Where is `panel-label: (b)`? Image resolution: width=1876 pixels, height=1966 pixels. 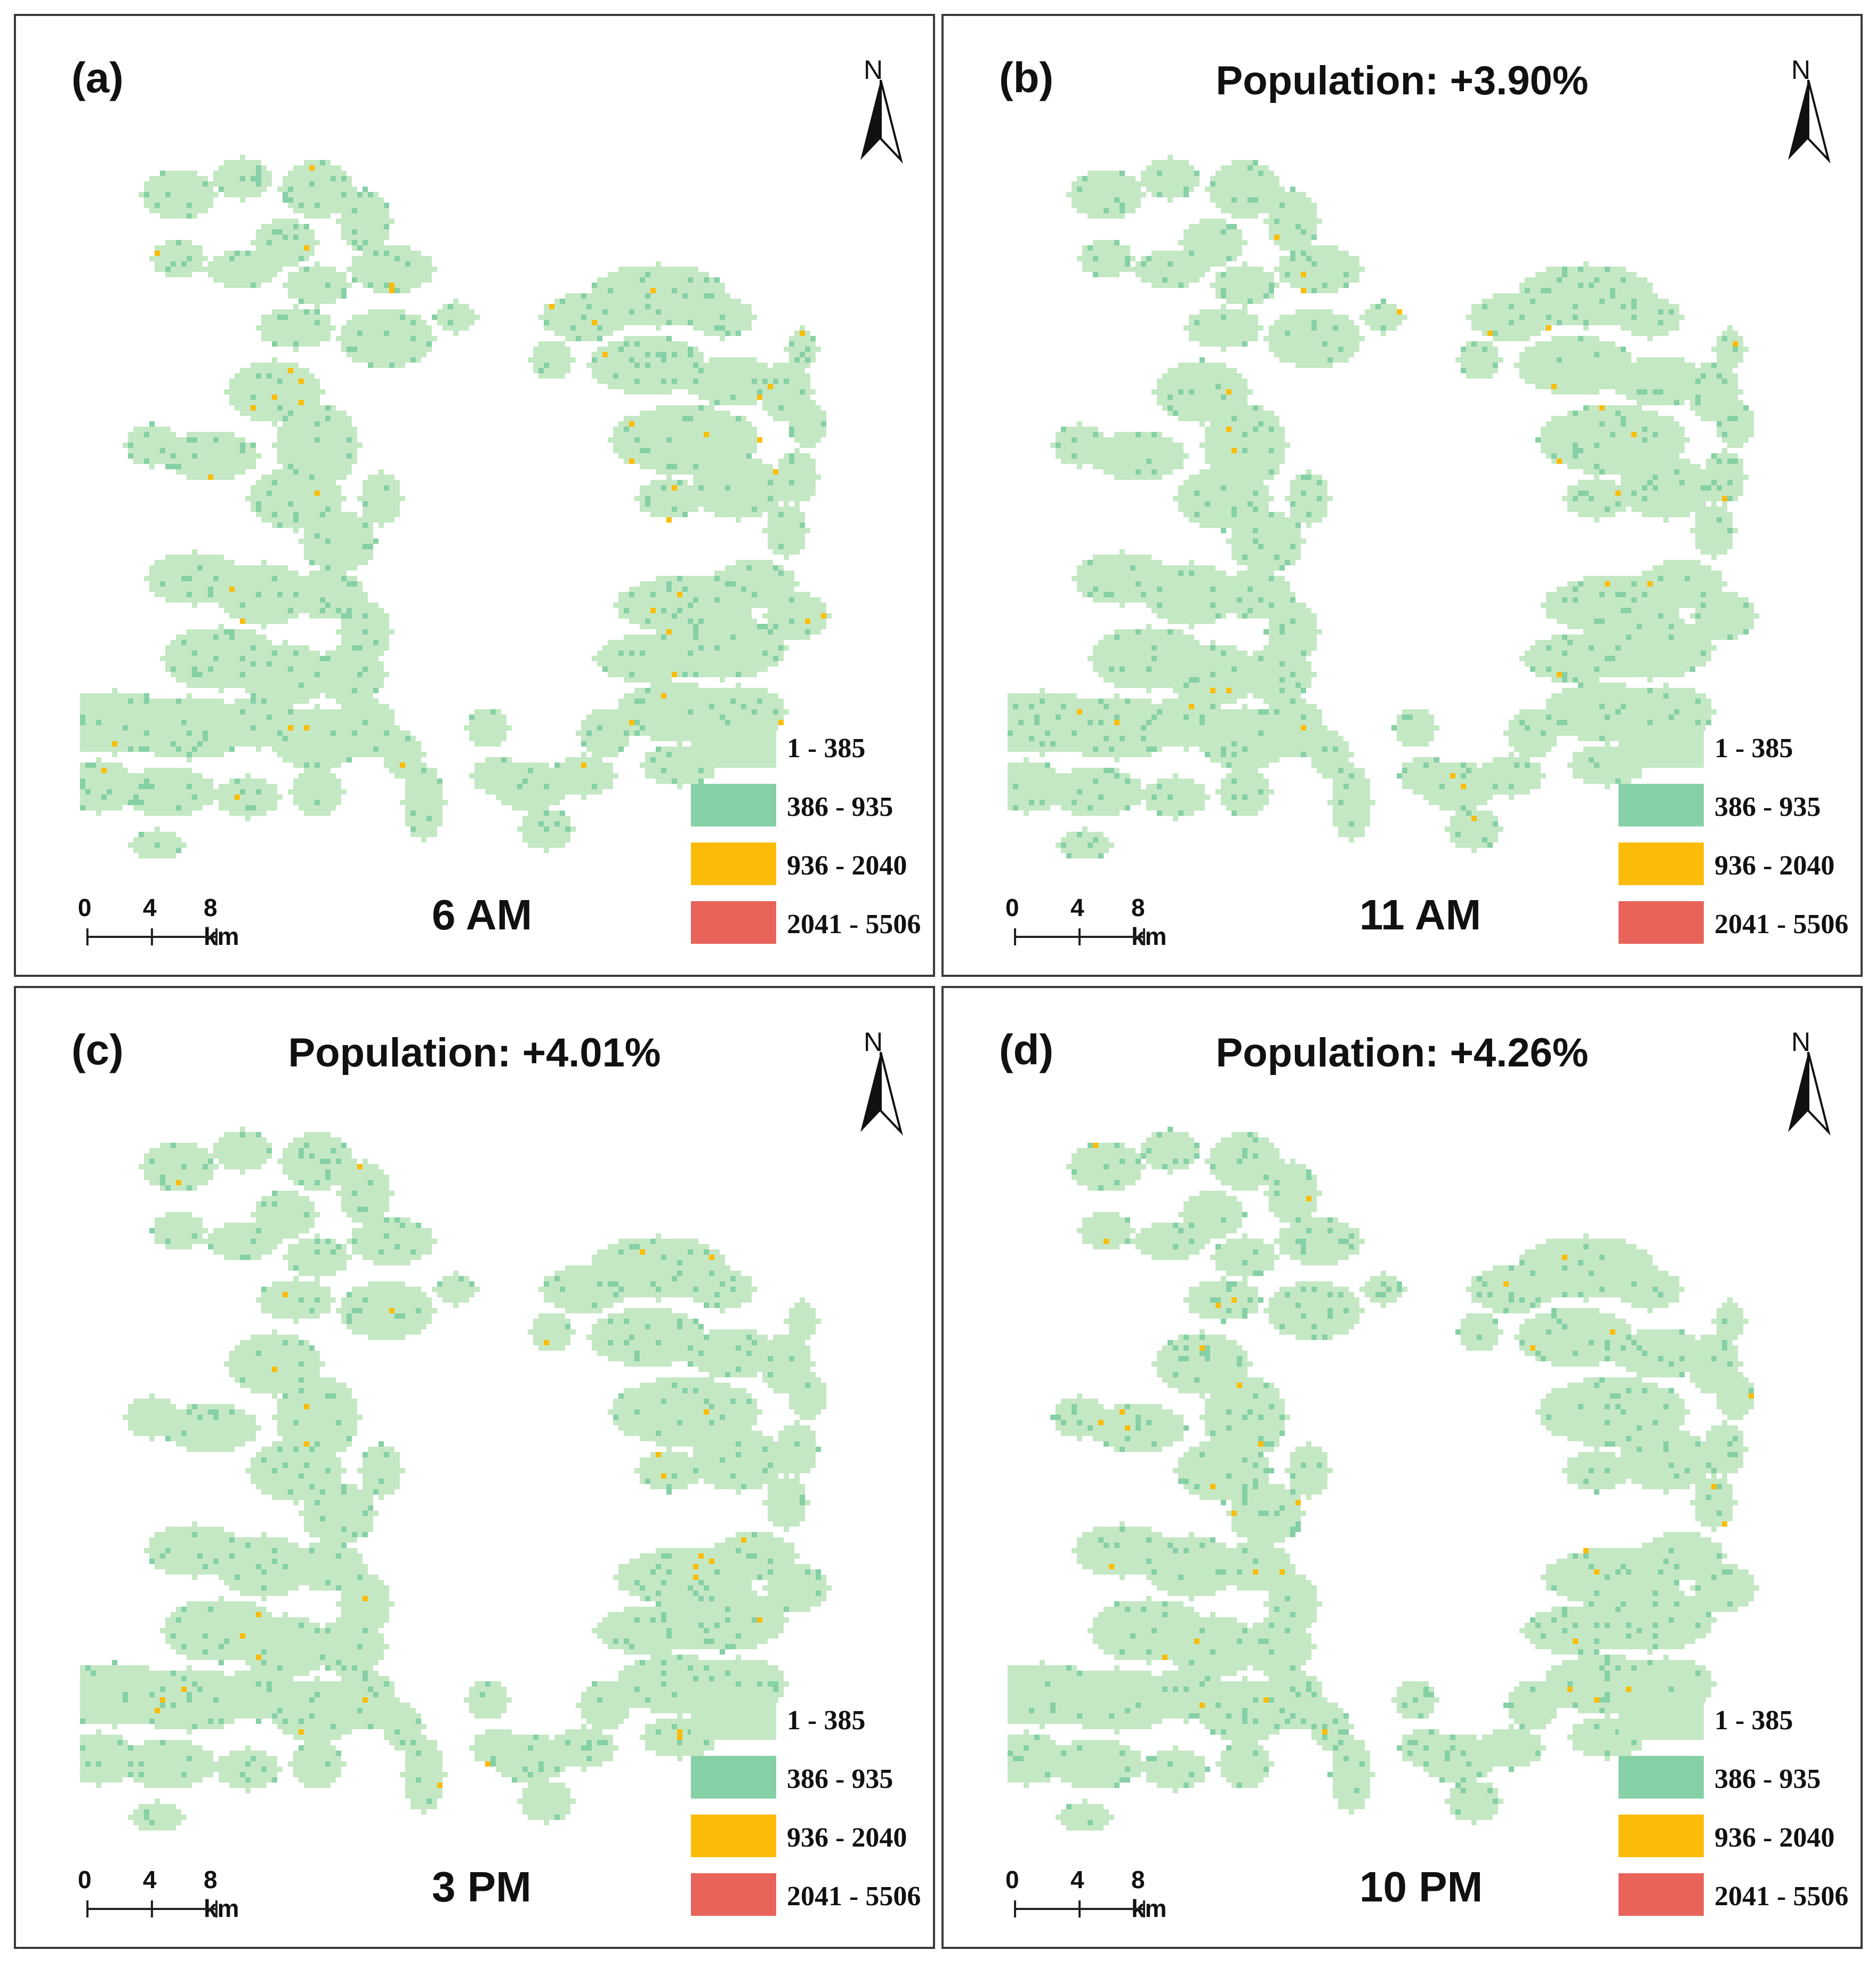 panel-label: (b) is located at coordinates (1026, 77).